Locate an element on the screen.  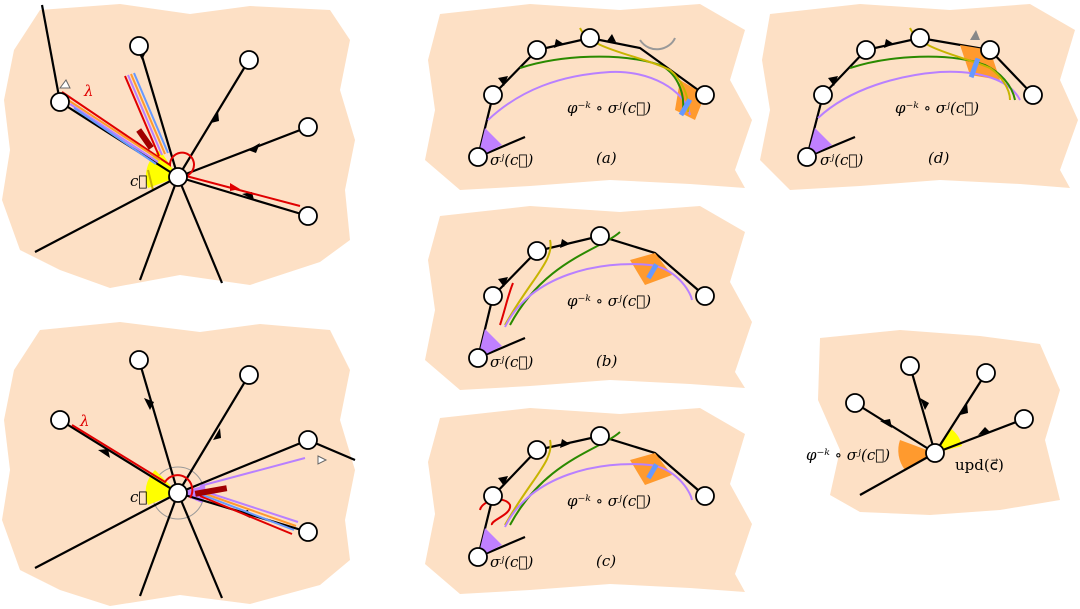
caption: (b) is located at coordinates (606, 361).